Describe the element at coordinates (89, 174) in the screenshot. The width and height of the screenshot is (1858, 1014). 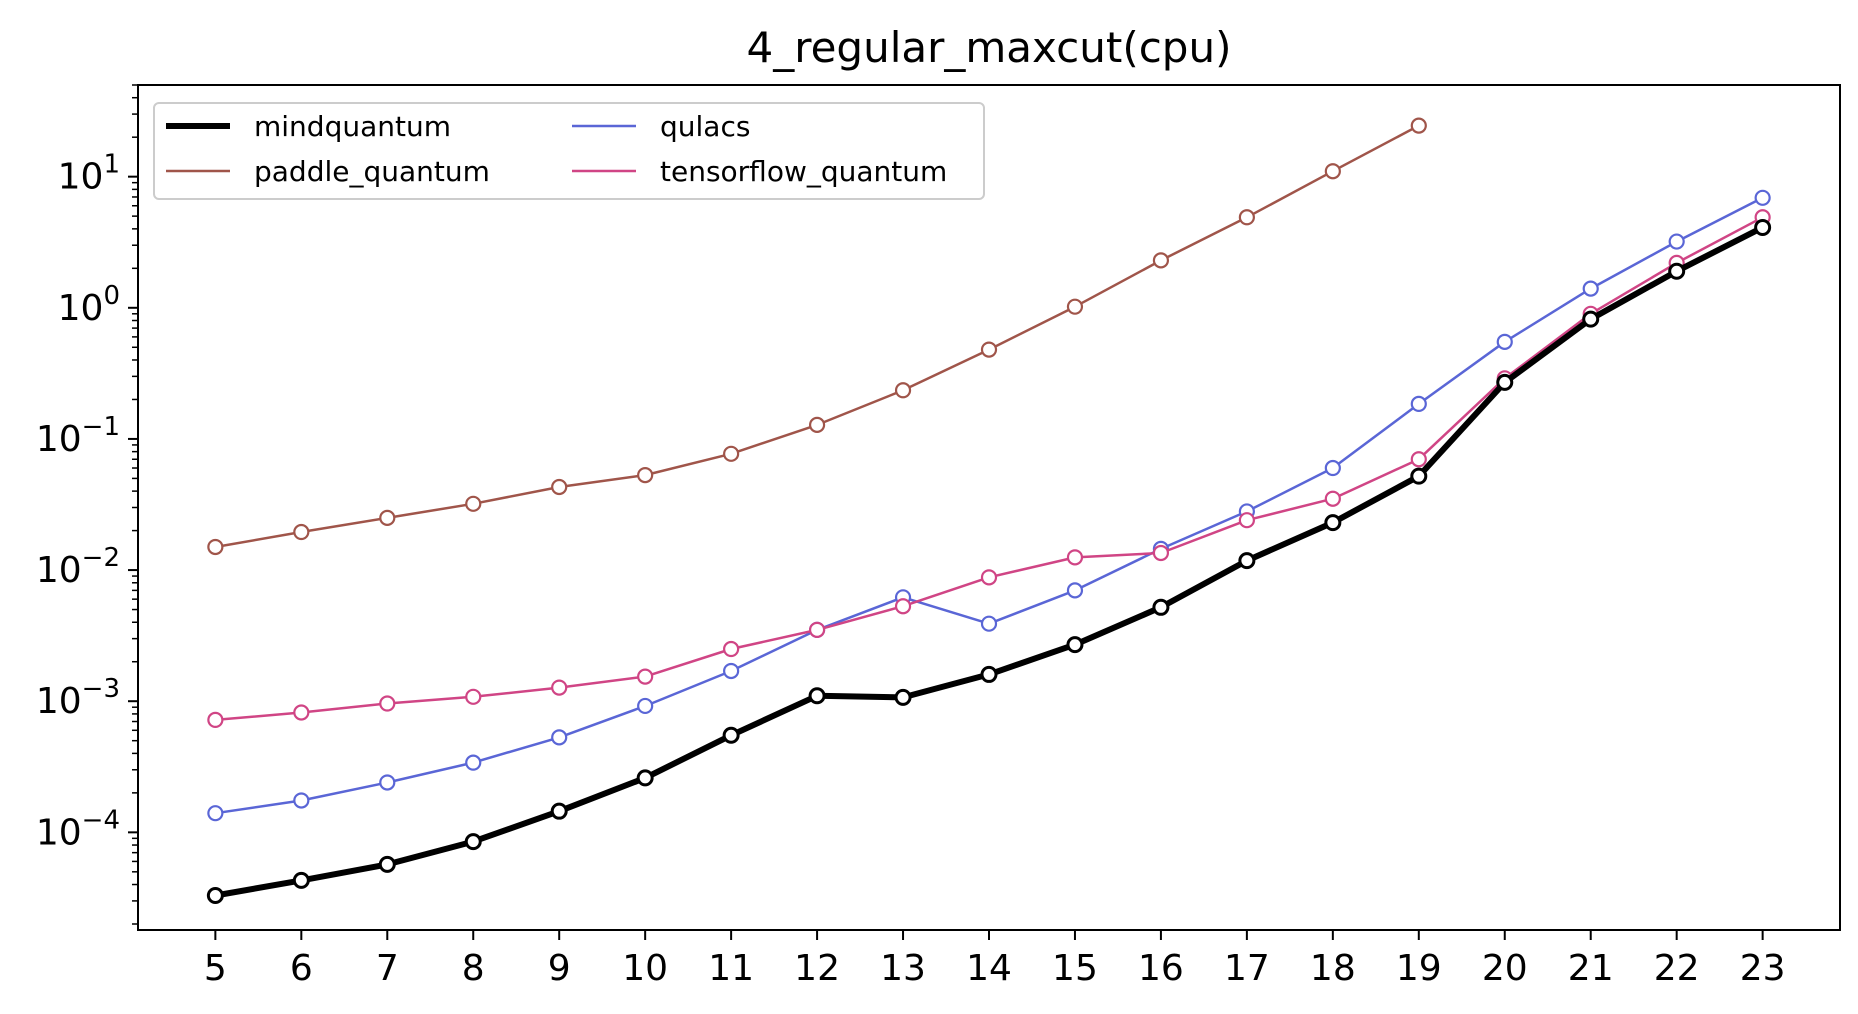
I see `y-tick-label: 10¹` at that location.